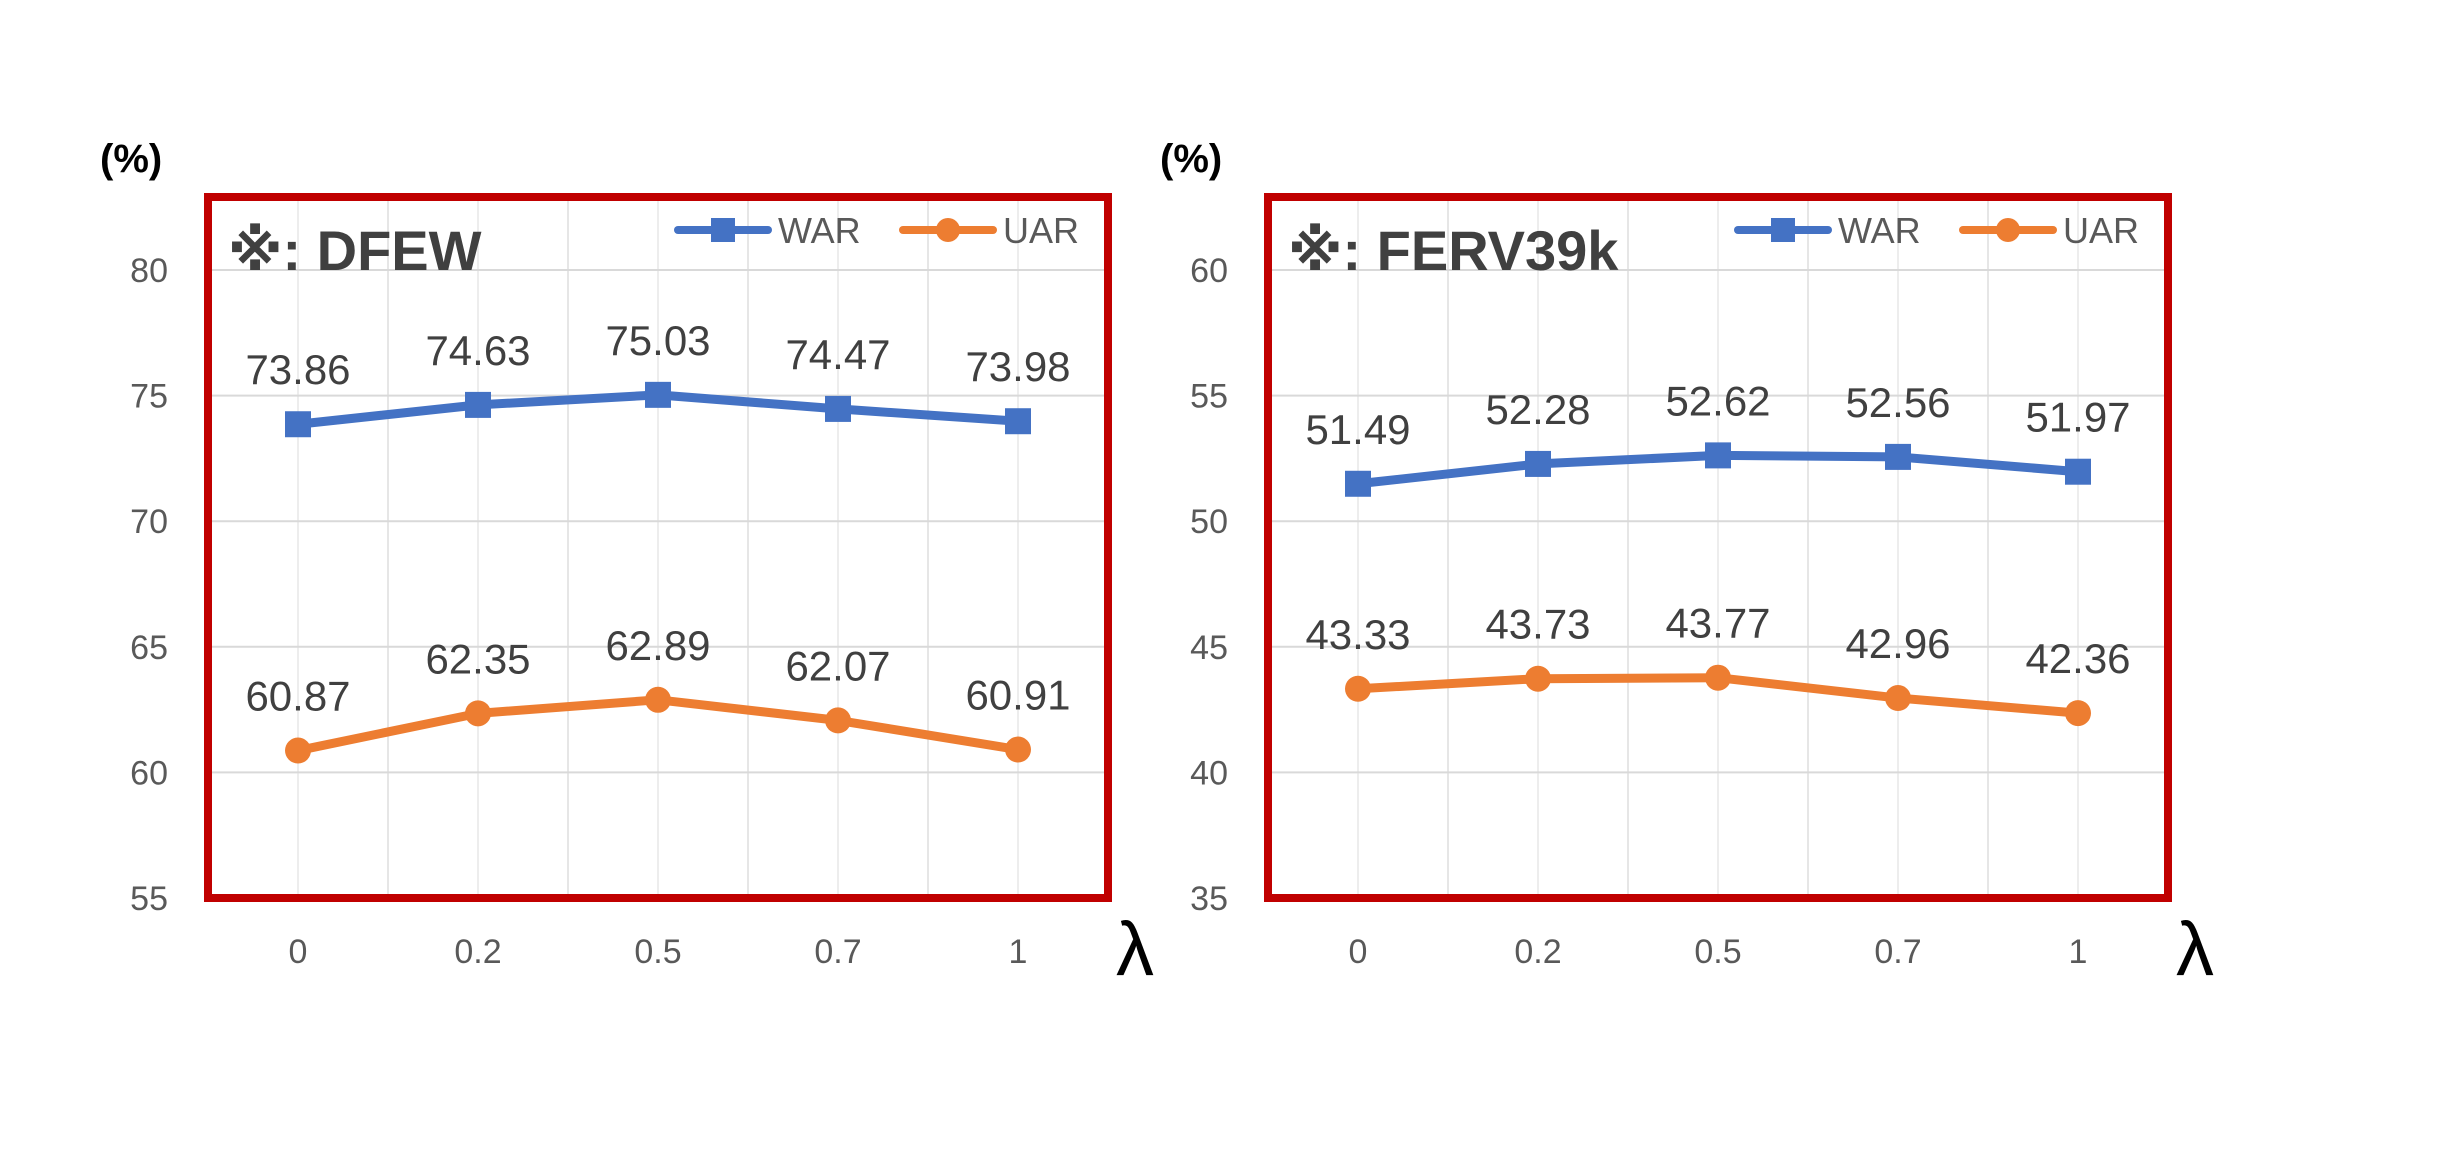 The height and width of the screenshot is (1159, 2442). I want to click on data-label-war: 52.56, so click(1897, 402).